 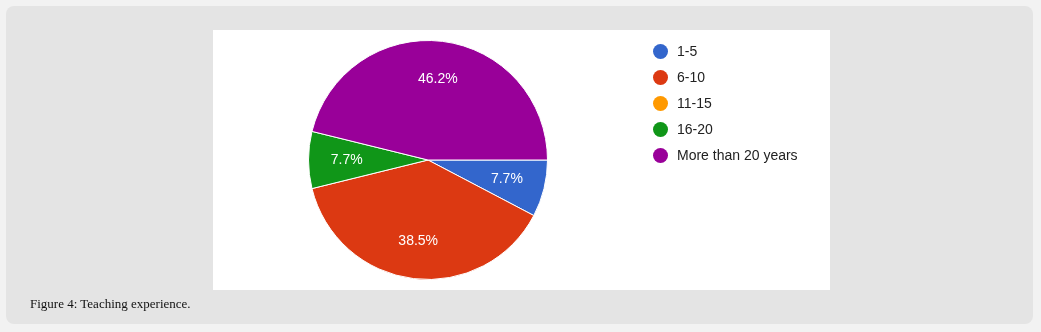 What do you see at coordinates (695, 129) in the screenshot?
I see `legend-label: 16-20` at bounding box center [695, 129].